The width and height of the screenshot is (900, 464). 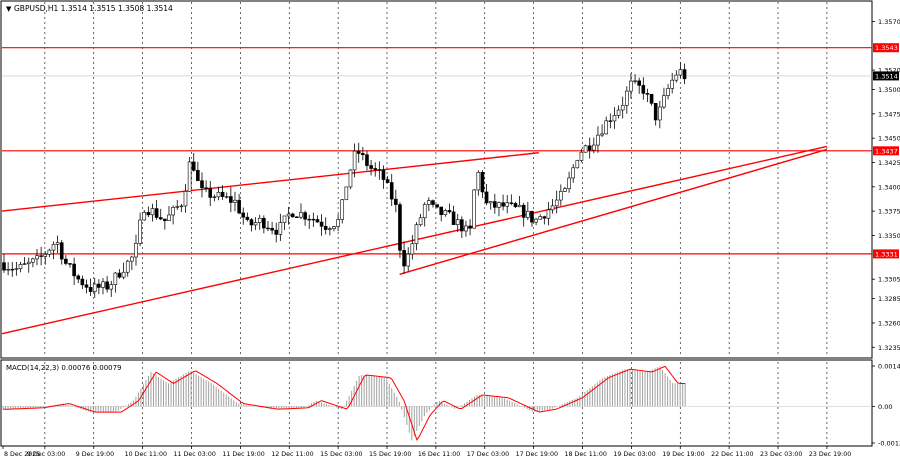 I want to click on level-label-text: 1.3543, so click(x=886, y=48).